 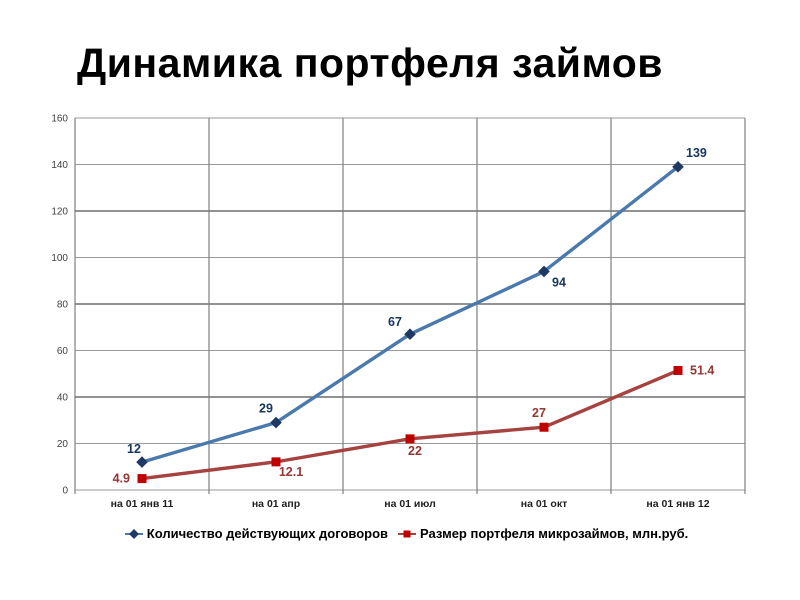 I want to click on svg-text: 22, so click(x=415, y=451).